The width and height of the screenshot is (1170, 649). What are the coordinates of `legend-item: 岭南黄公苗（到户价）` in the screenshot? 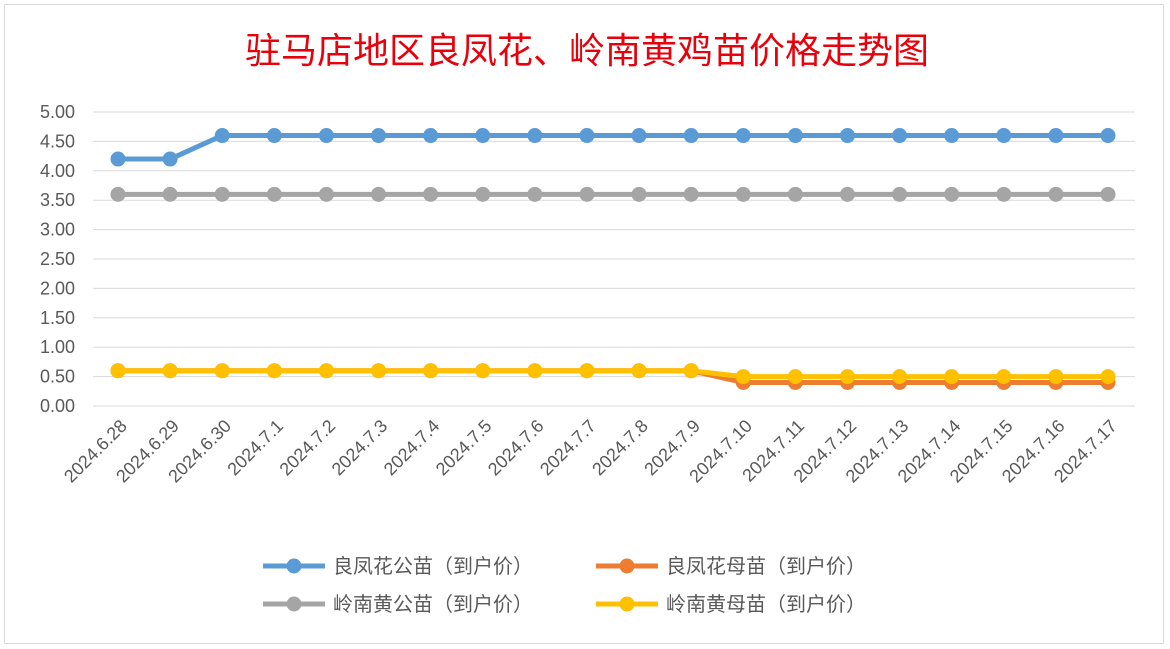 It's located at (398, 604).